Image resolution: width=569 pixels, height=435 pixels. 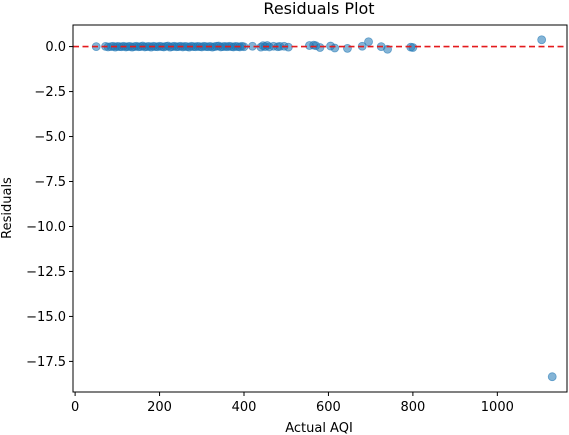 I want to click on y-axis-label: Residuals, so click(x=7, y=208).